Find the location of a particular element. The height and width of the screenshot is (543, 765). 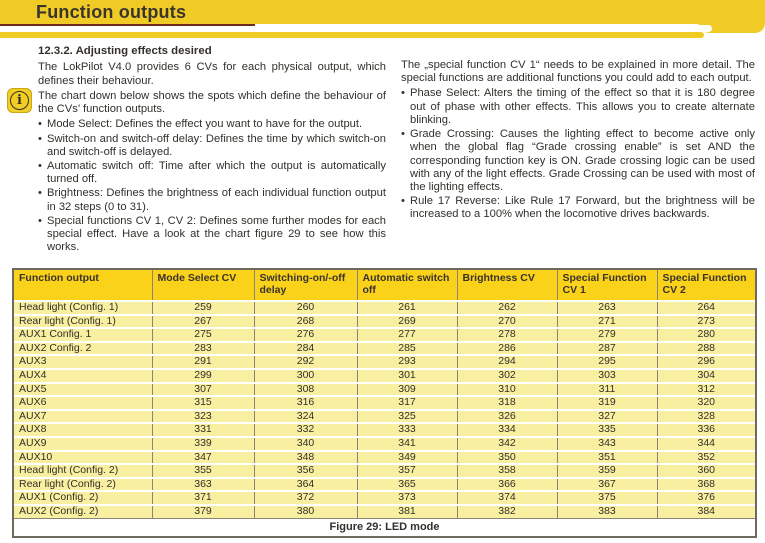

cv-value: 375 is located at coordinates (606, 498).